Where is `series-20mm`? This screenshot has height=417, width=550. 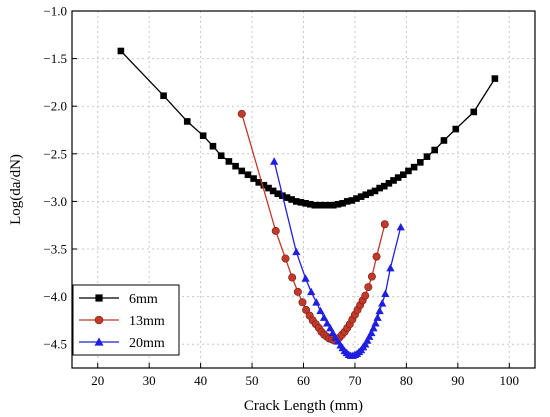
series-20mm is located at coordinates (337, 258).